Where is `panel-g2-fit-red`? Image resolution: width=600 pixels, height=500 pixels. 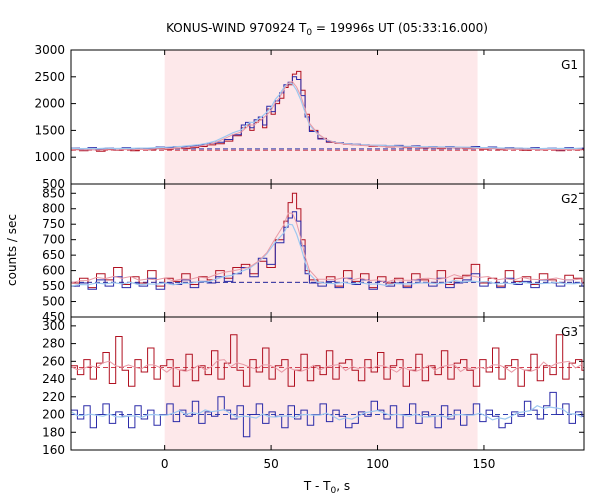
panel-g2-fit-red is located at coordinates (326, 248).